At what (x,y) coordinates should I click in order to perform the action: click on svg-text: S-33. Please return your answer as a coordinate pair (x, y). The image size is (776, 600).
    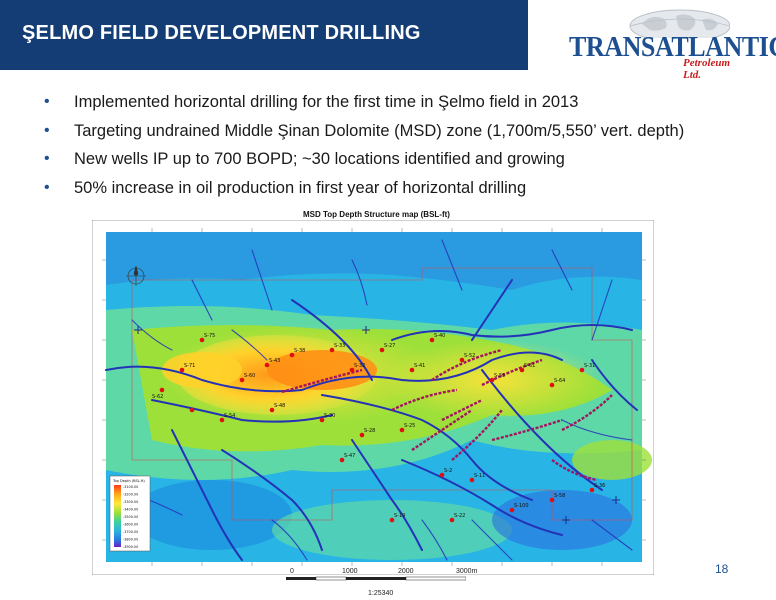
    Looking at the image, I should click on (339, 346).